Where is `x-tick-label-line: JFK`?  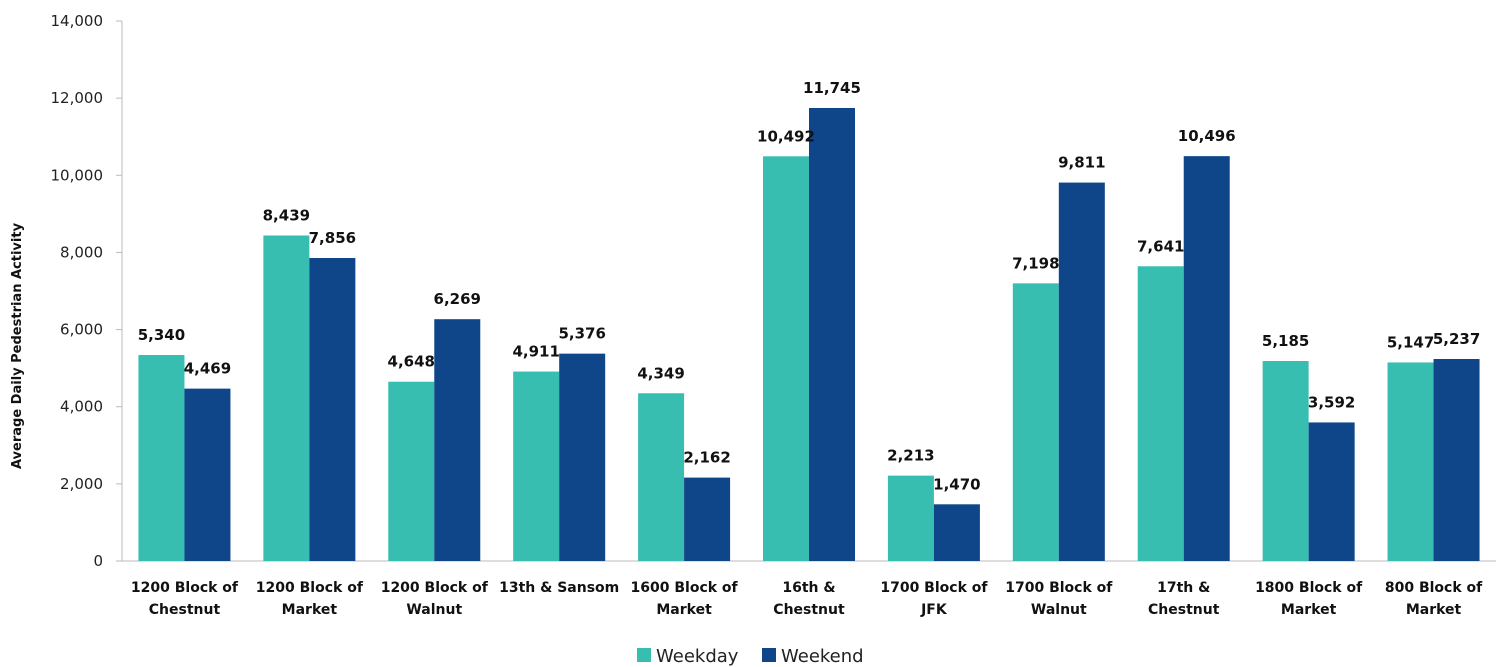 x-tick-label-line: JFK is located at coordinates (934, 610).